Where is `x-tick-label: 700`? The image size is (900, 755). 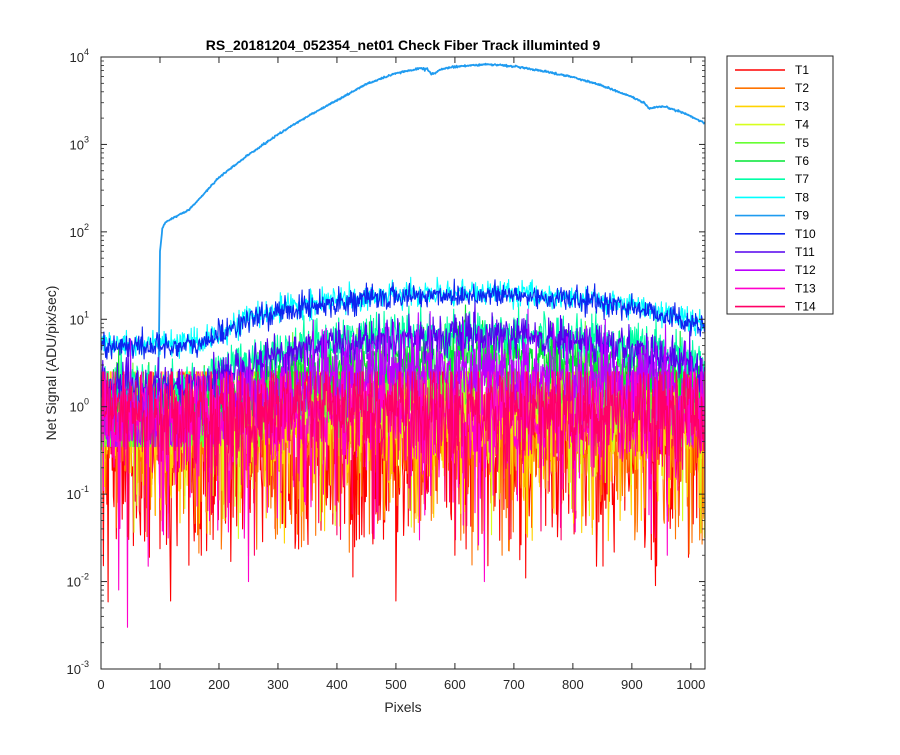
x-tick-label: 700 is located at coordinates (514, 684).